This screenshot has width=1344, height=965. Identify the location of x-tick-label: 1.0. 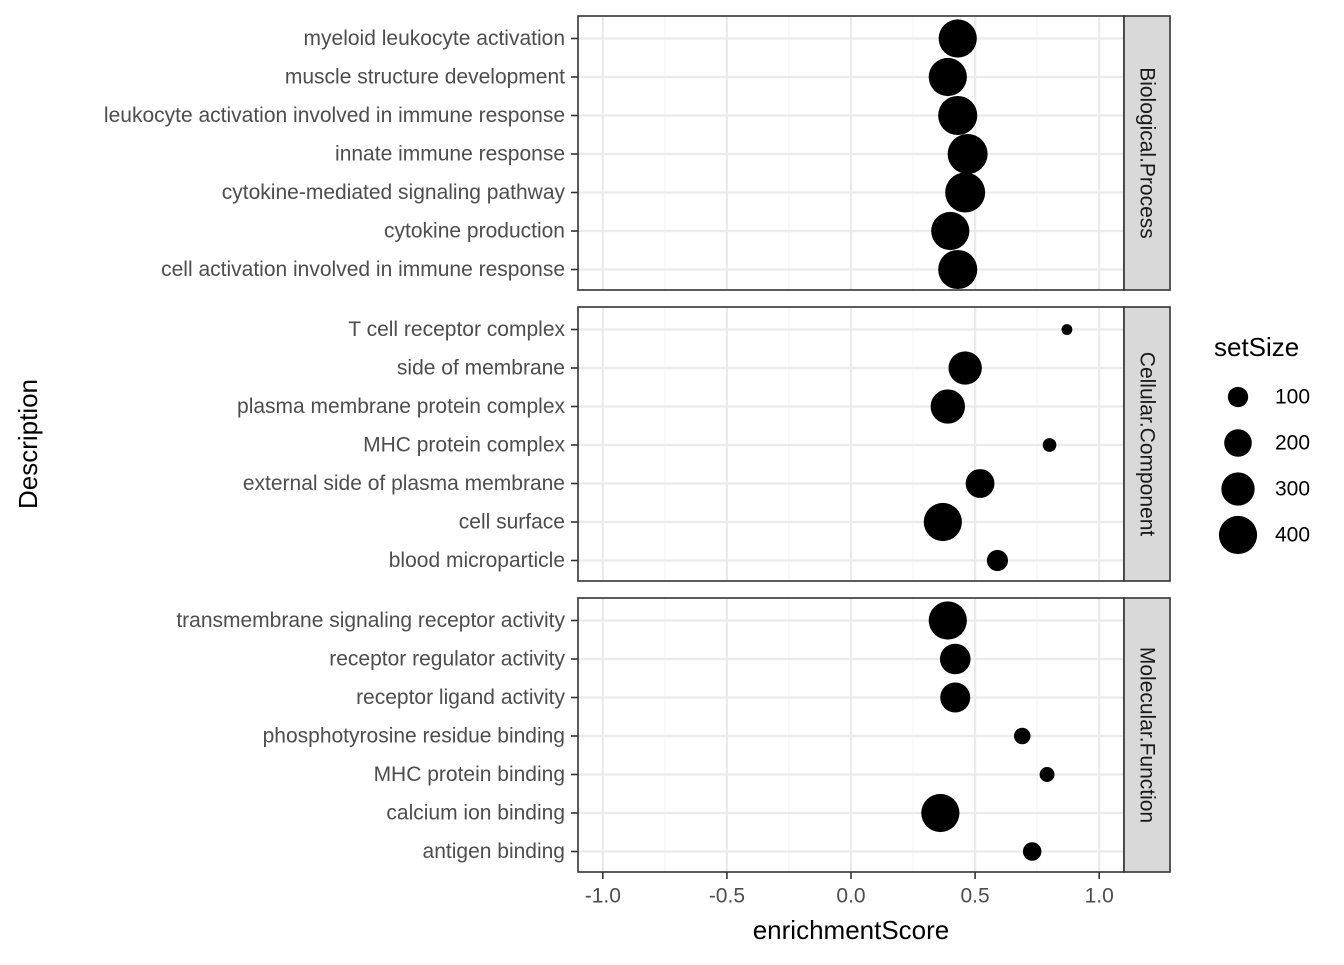
(1099, 896).